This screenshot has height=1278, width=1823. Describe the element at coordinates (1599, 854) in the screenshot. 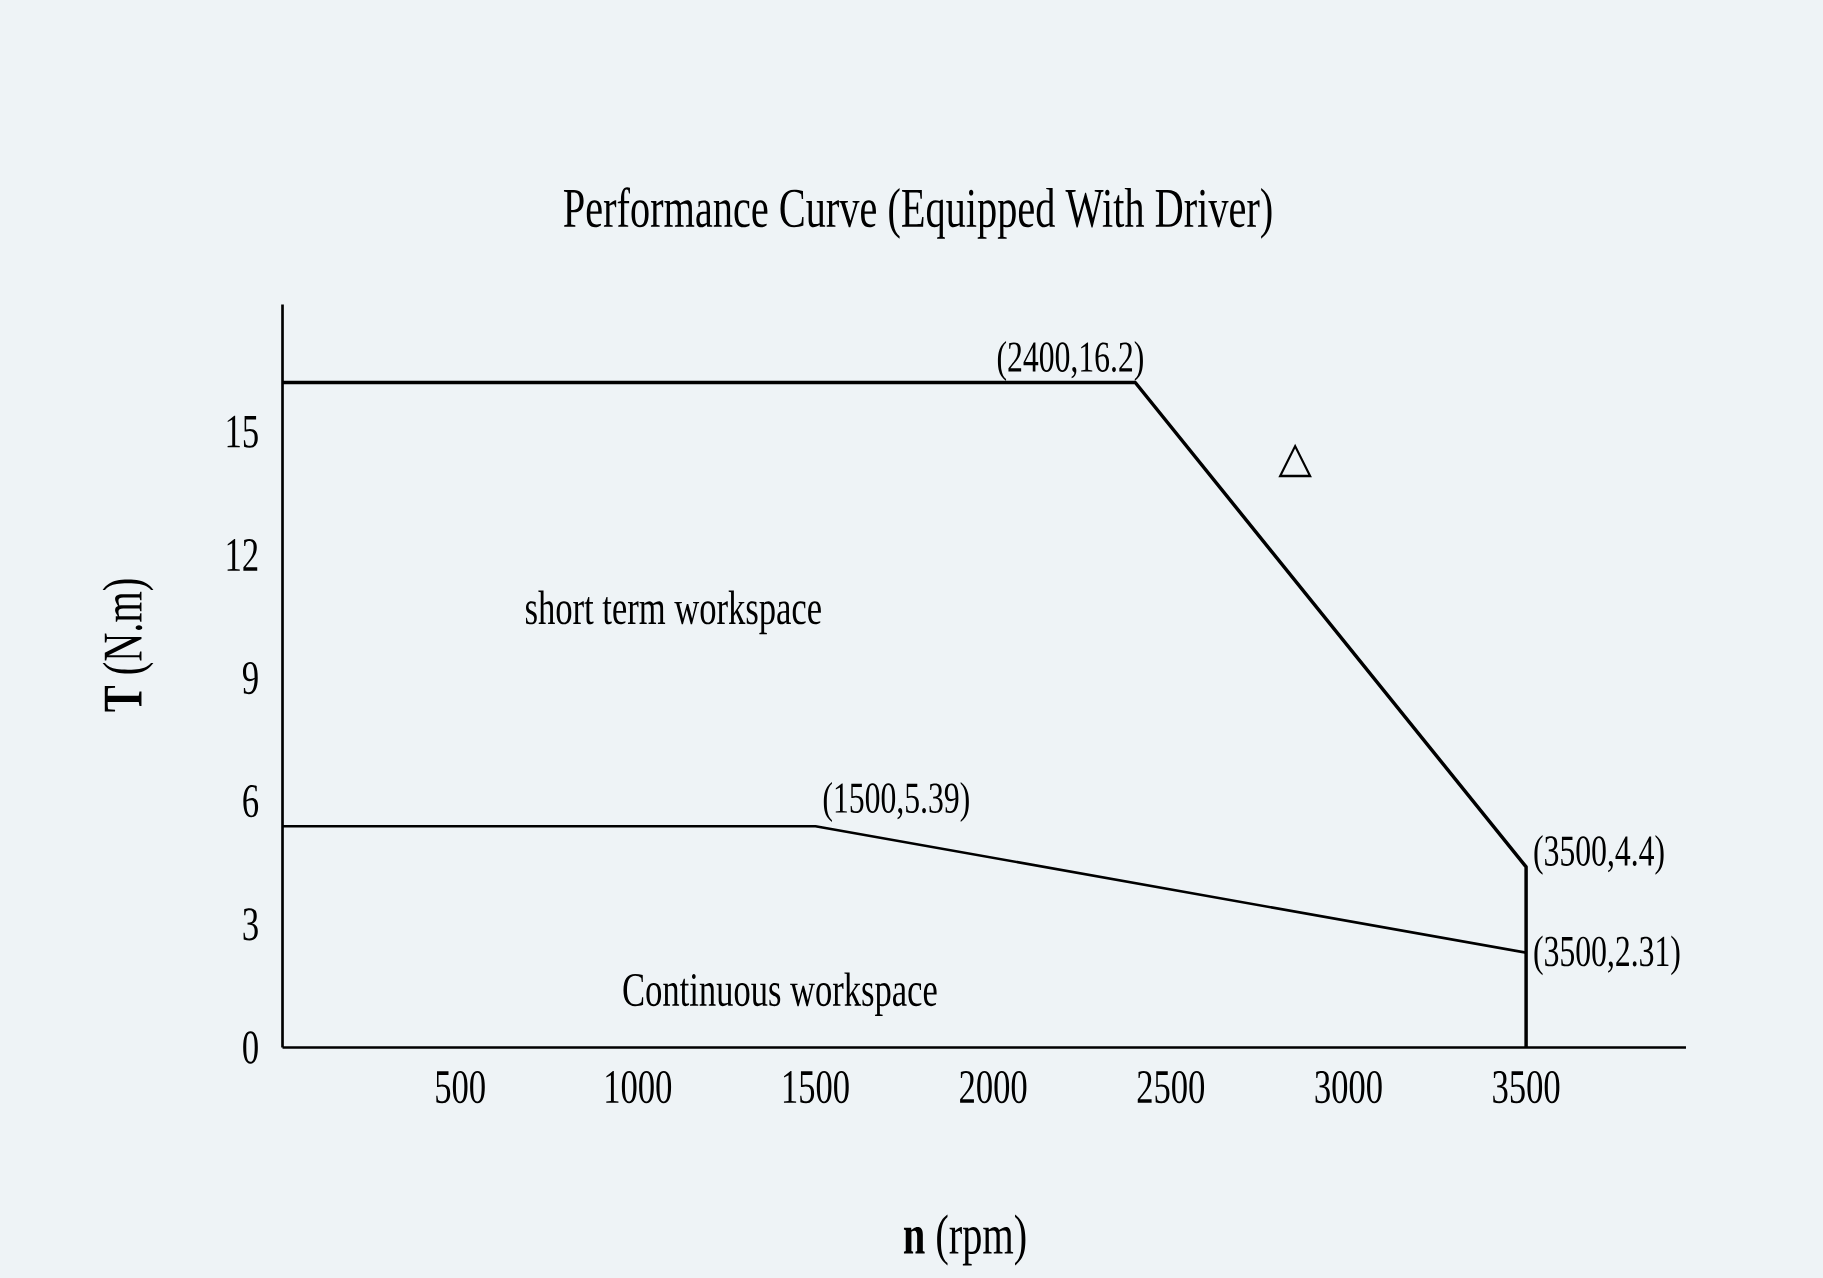

I see `annotation: (3500,4.4)` at that location.